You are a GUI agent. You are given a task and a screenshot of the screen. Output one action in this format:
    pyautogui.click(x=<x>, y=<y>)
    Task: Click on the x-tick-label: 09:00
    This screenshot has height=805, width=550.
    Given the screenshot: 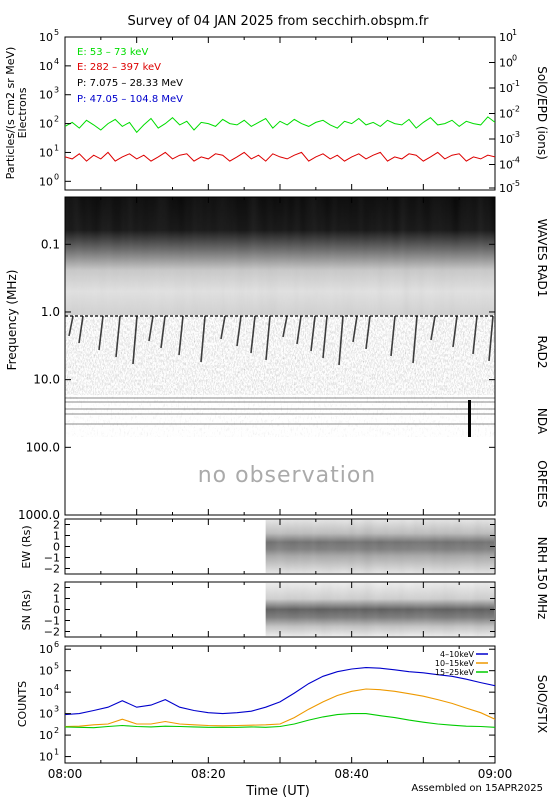 What is the action you would take?
    pyautogui.click(x=495, y=774)
    